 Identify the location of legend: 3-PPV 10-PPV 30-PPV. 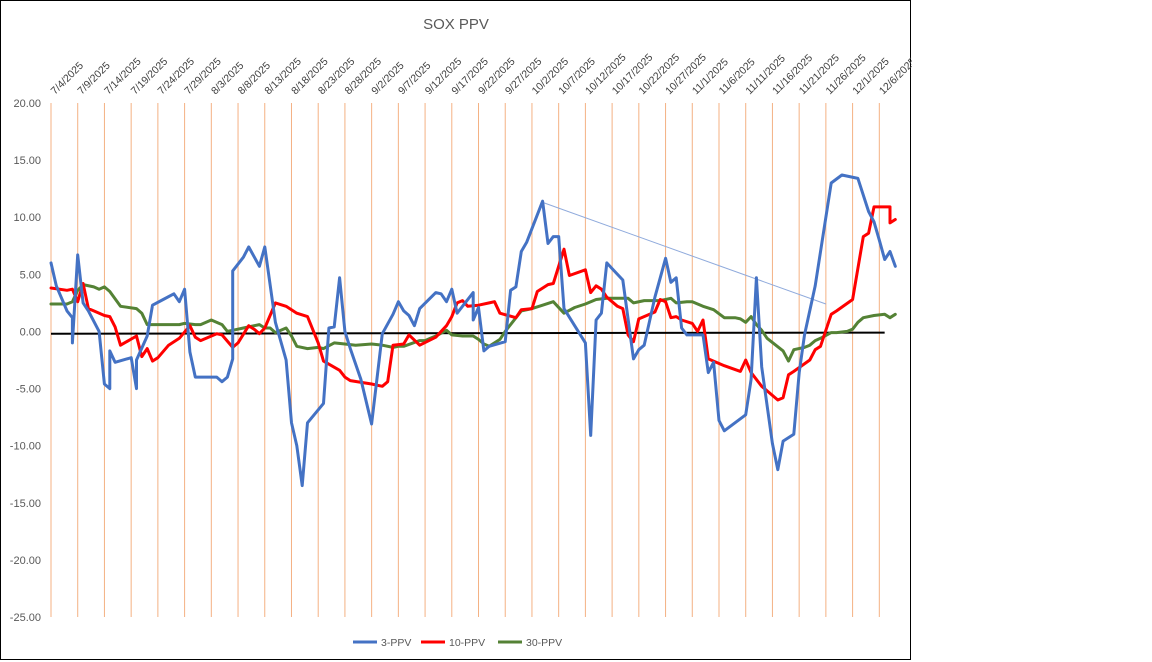
(457, 643).